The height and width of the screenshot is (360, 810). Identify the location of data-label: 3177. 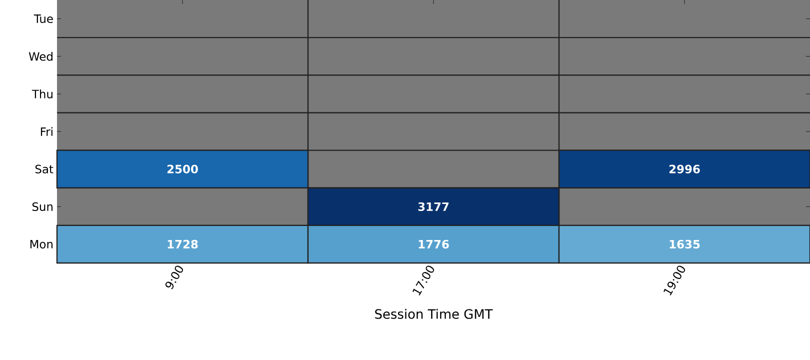
(433, 206).